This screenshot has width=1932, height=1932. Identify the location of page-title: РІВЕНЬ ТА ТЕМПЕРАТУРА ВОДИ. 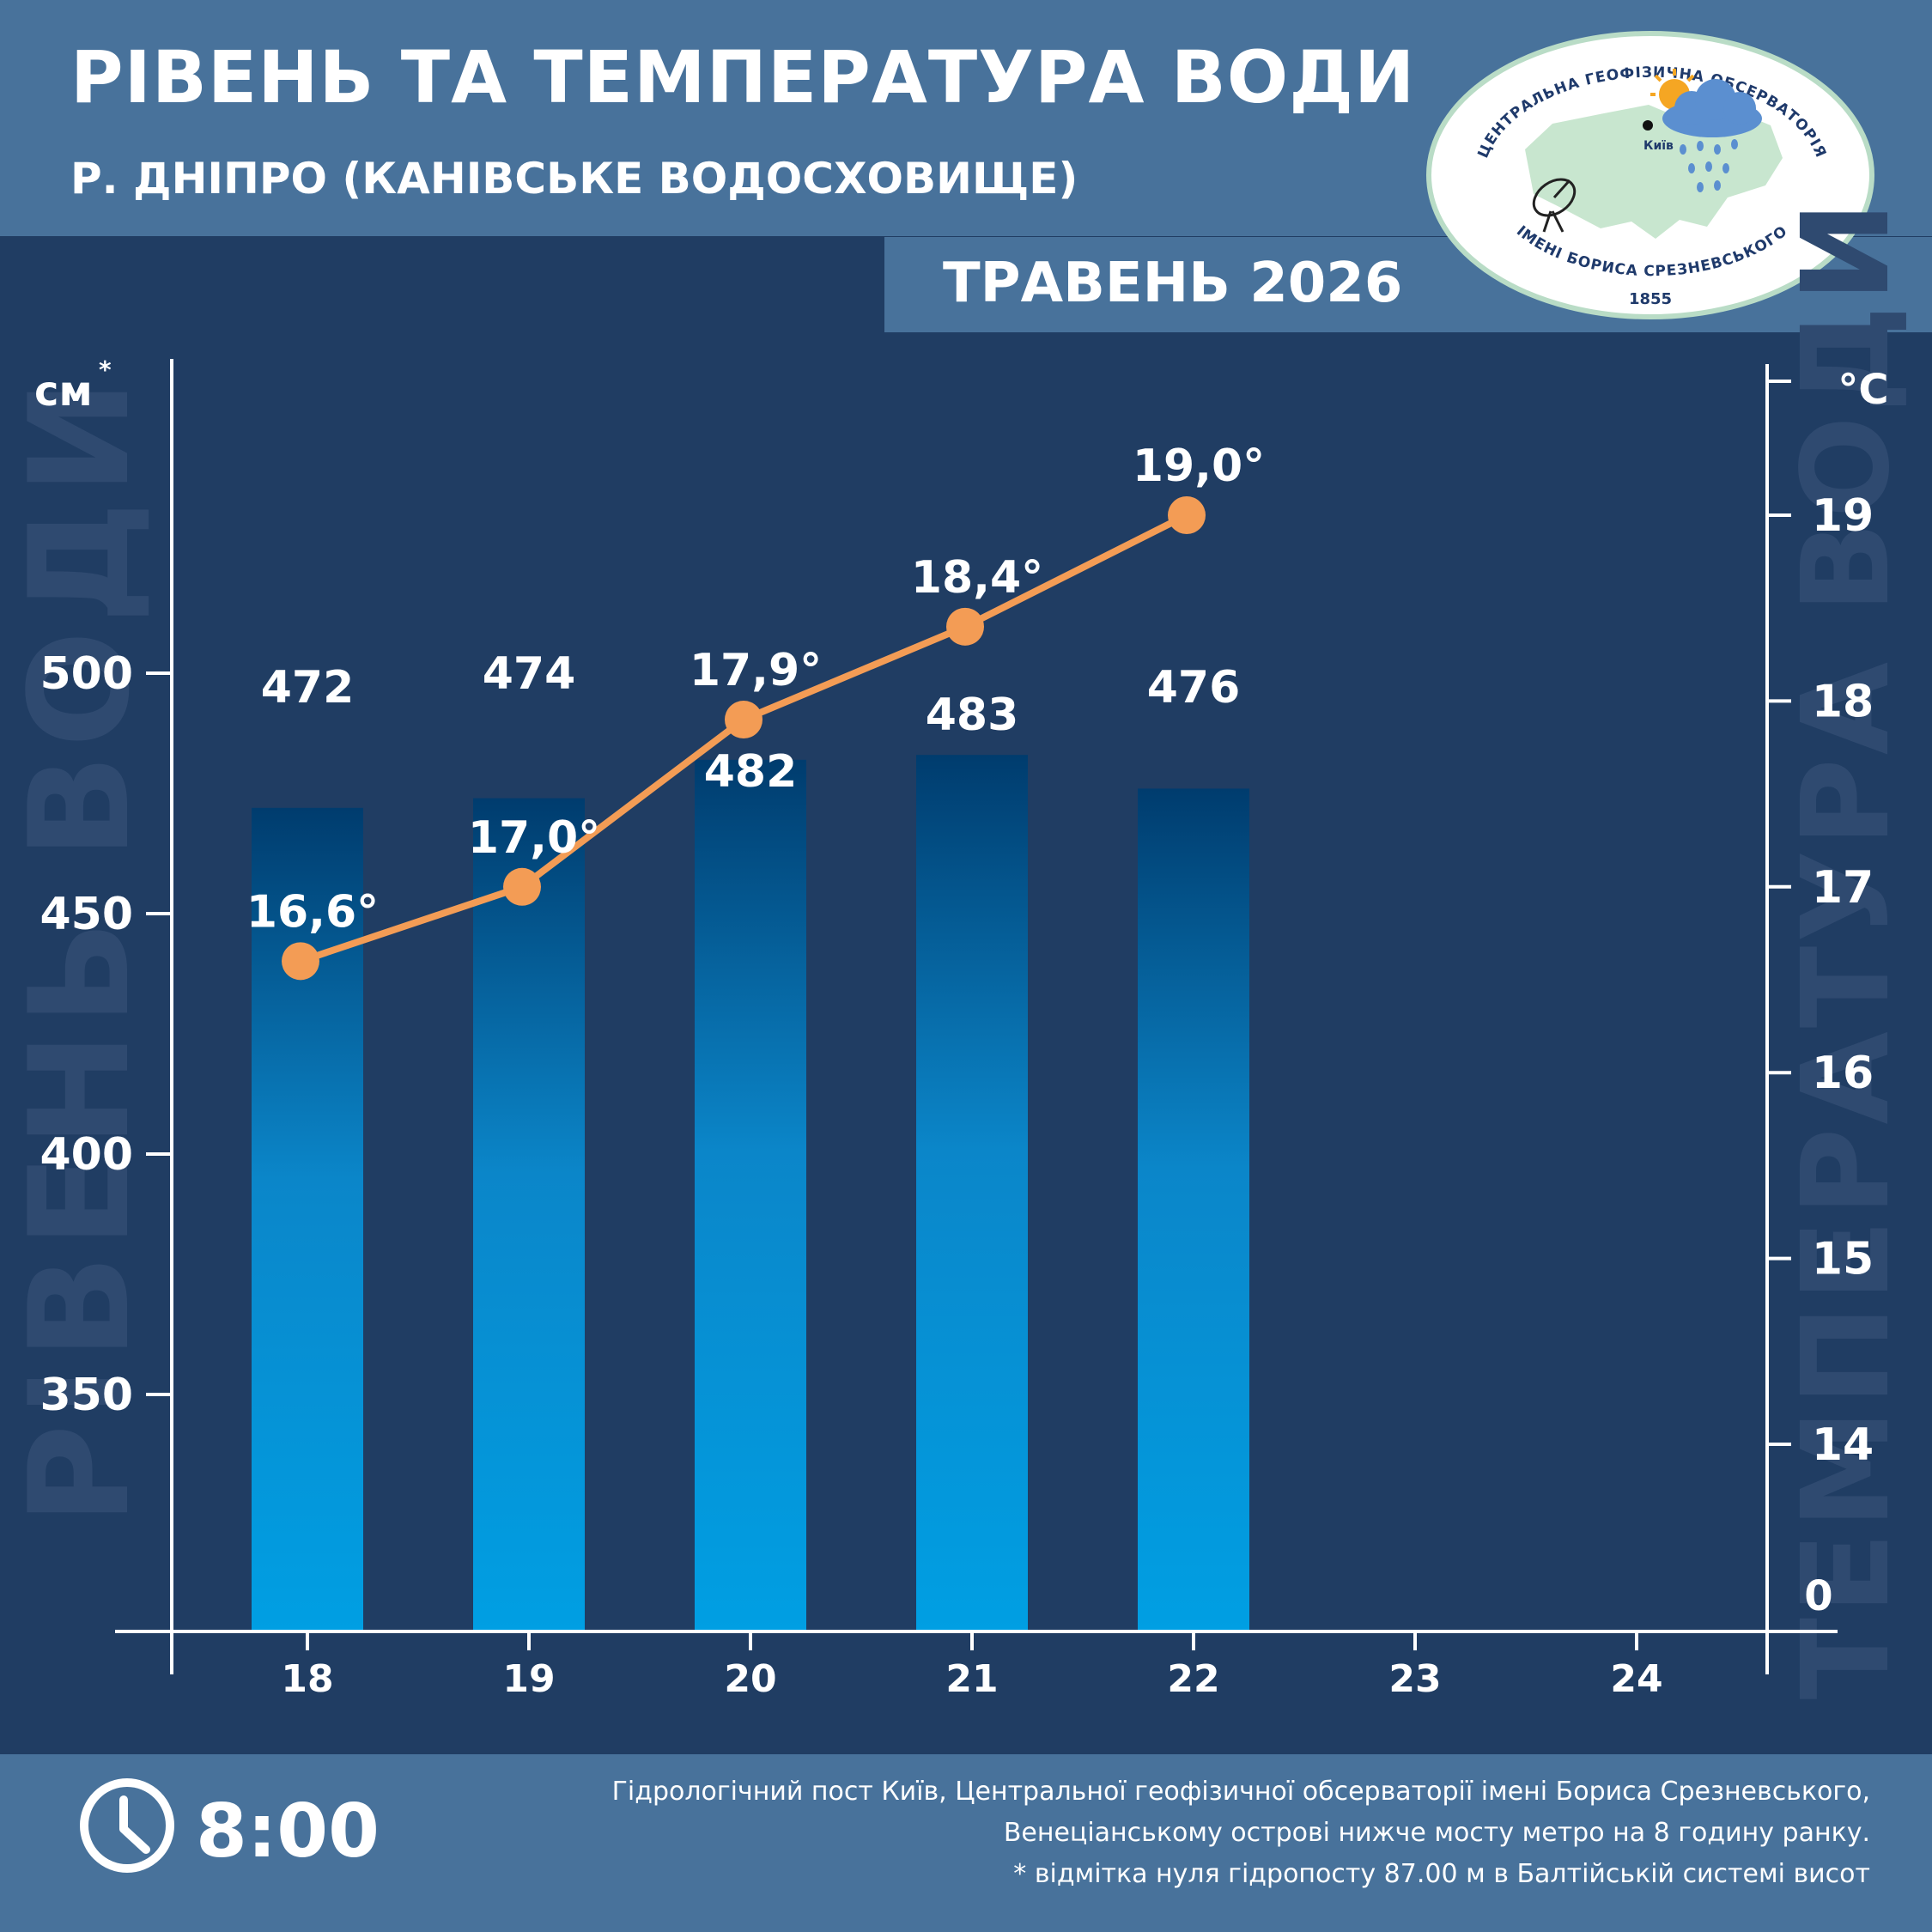
(743, 77).